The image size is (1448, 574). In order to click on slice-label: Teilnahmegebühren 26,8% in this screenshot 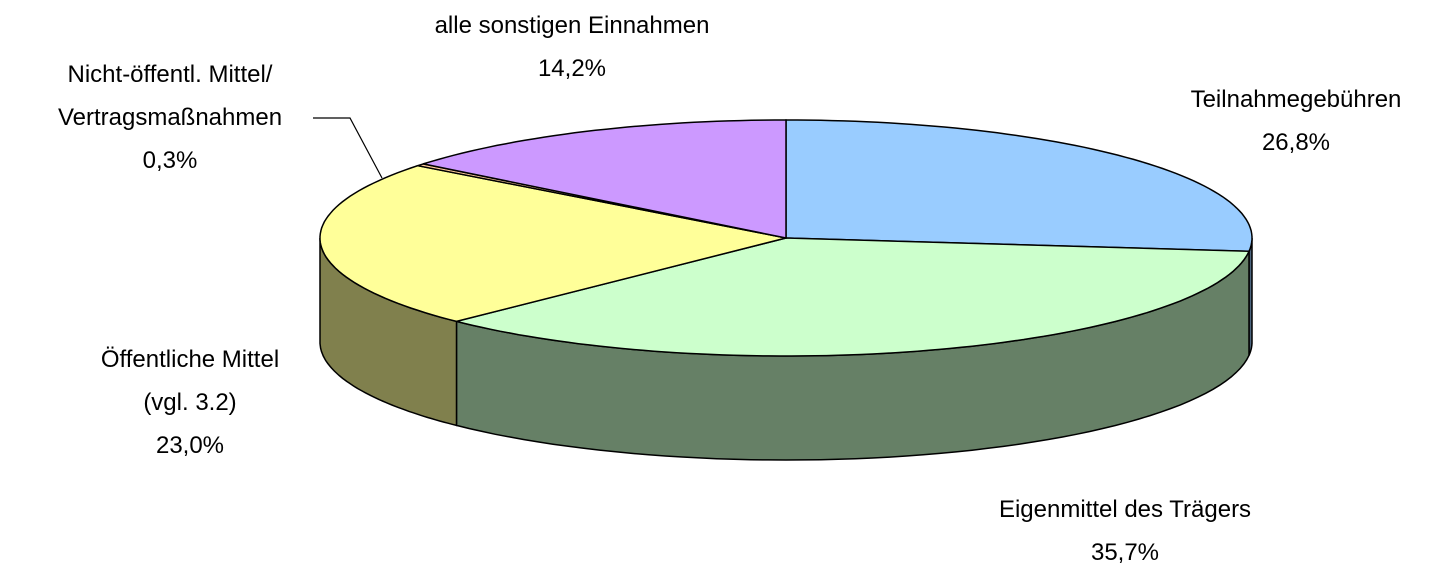, I will do `click(1296, 121)`.